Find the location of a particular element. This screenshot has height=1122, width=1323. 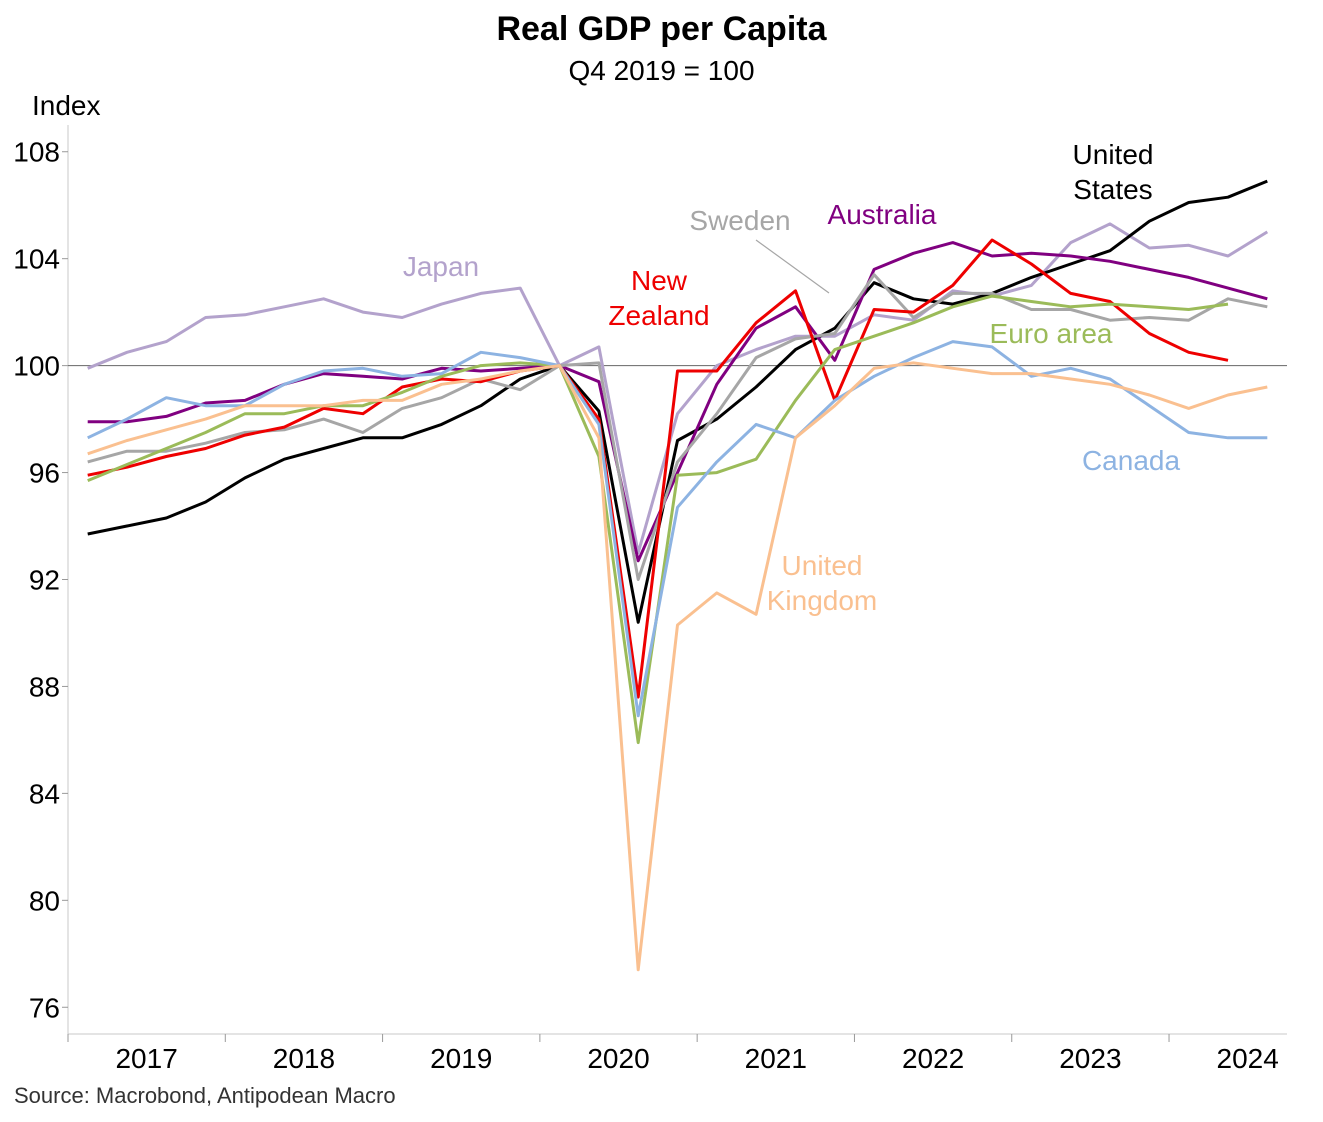

y-tick-label-88: 88 is located at coordinates (44, 686).